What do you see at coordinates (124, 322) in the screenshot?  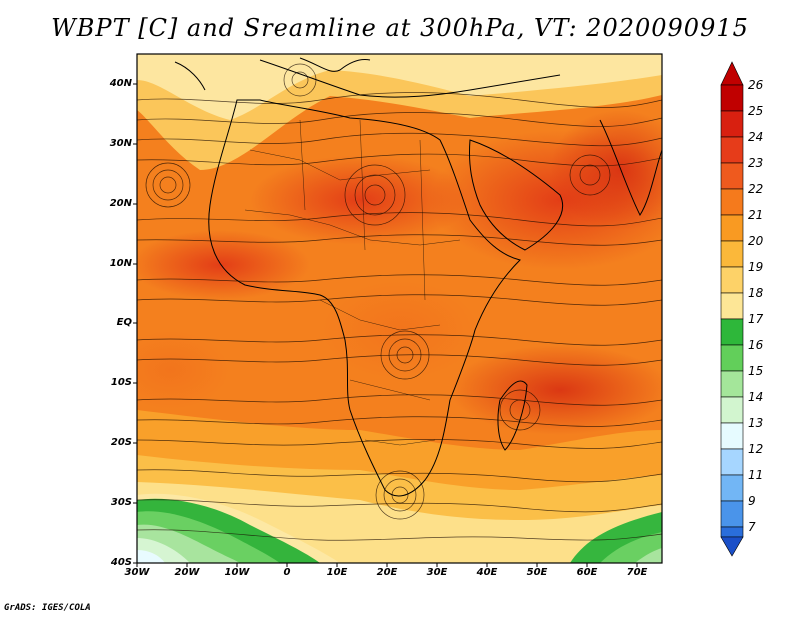 I see `lat-label-eq: EQ` at bounding box center [124, 322].